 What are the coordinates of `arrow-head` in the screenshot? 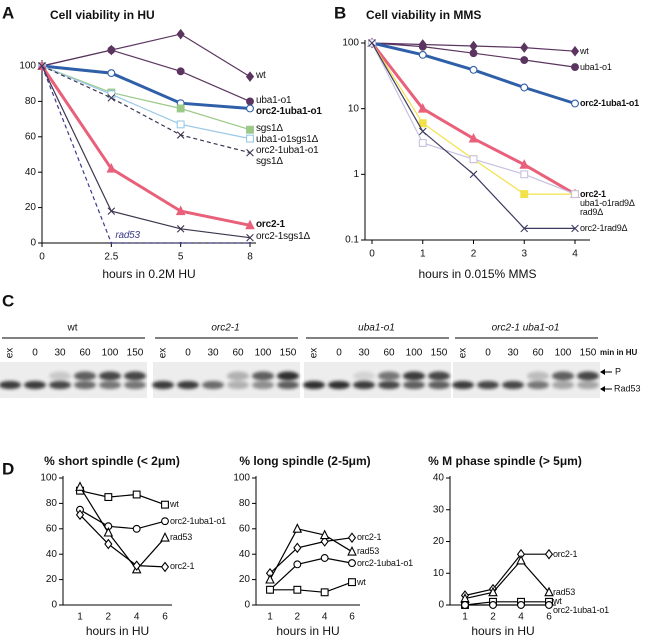 It's located at (602, 389).